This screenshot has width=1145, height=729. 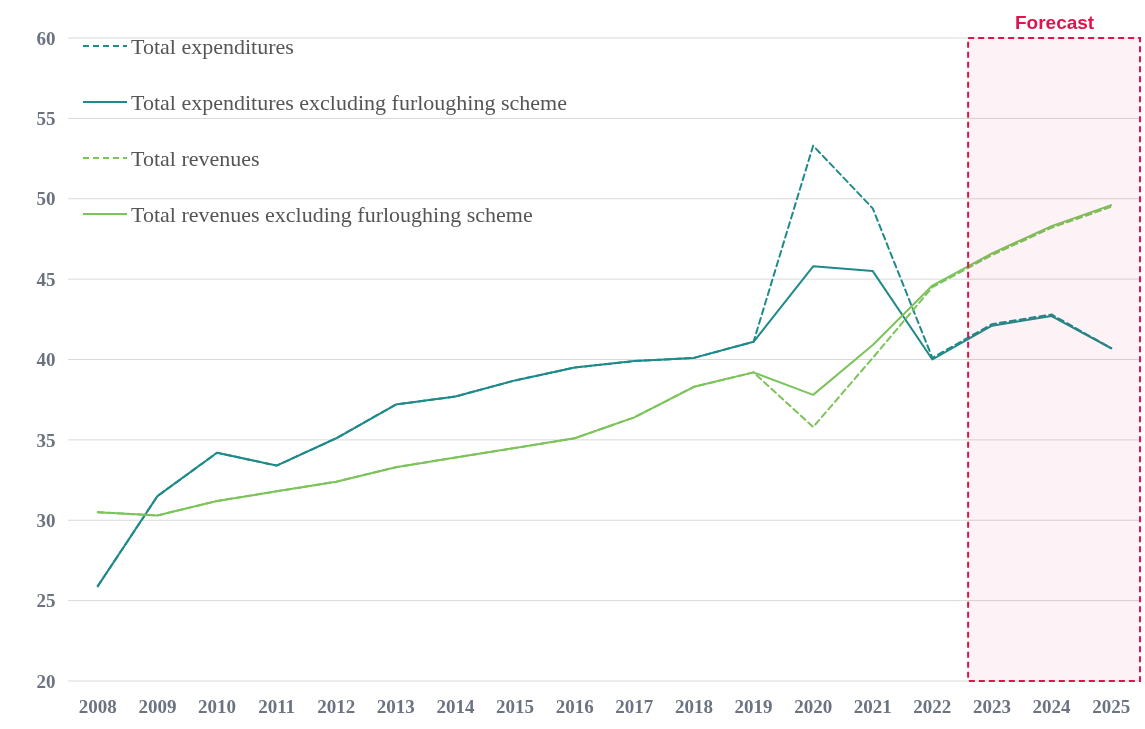 What do you see at coordinates (46, 38) in the screenshot?
I see `y-tick-label: 60` at bounding box center [46, 38].